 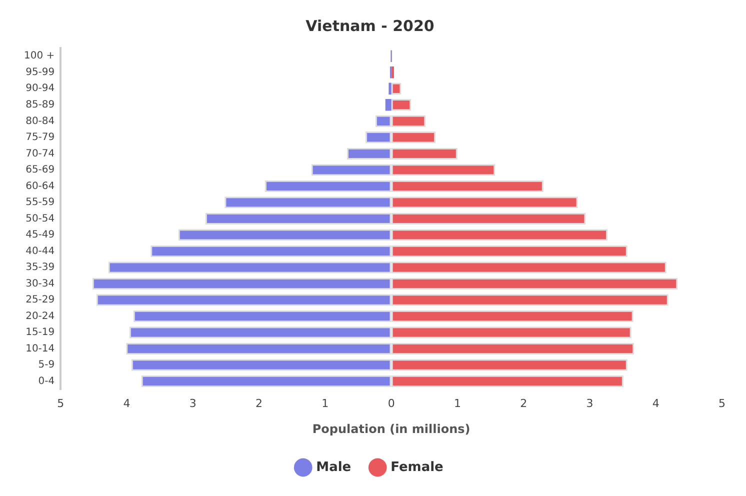 I want to click on y-tick-label: 15-19, so click(x=40, y=332).